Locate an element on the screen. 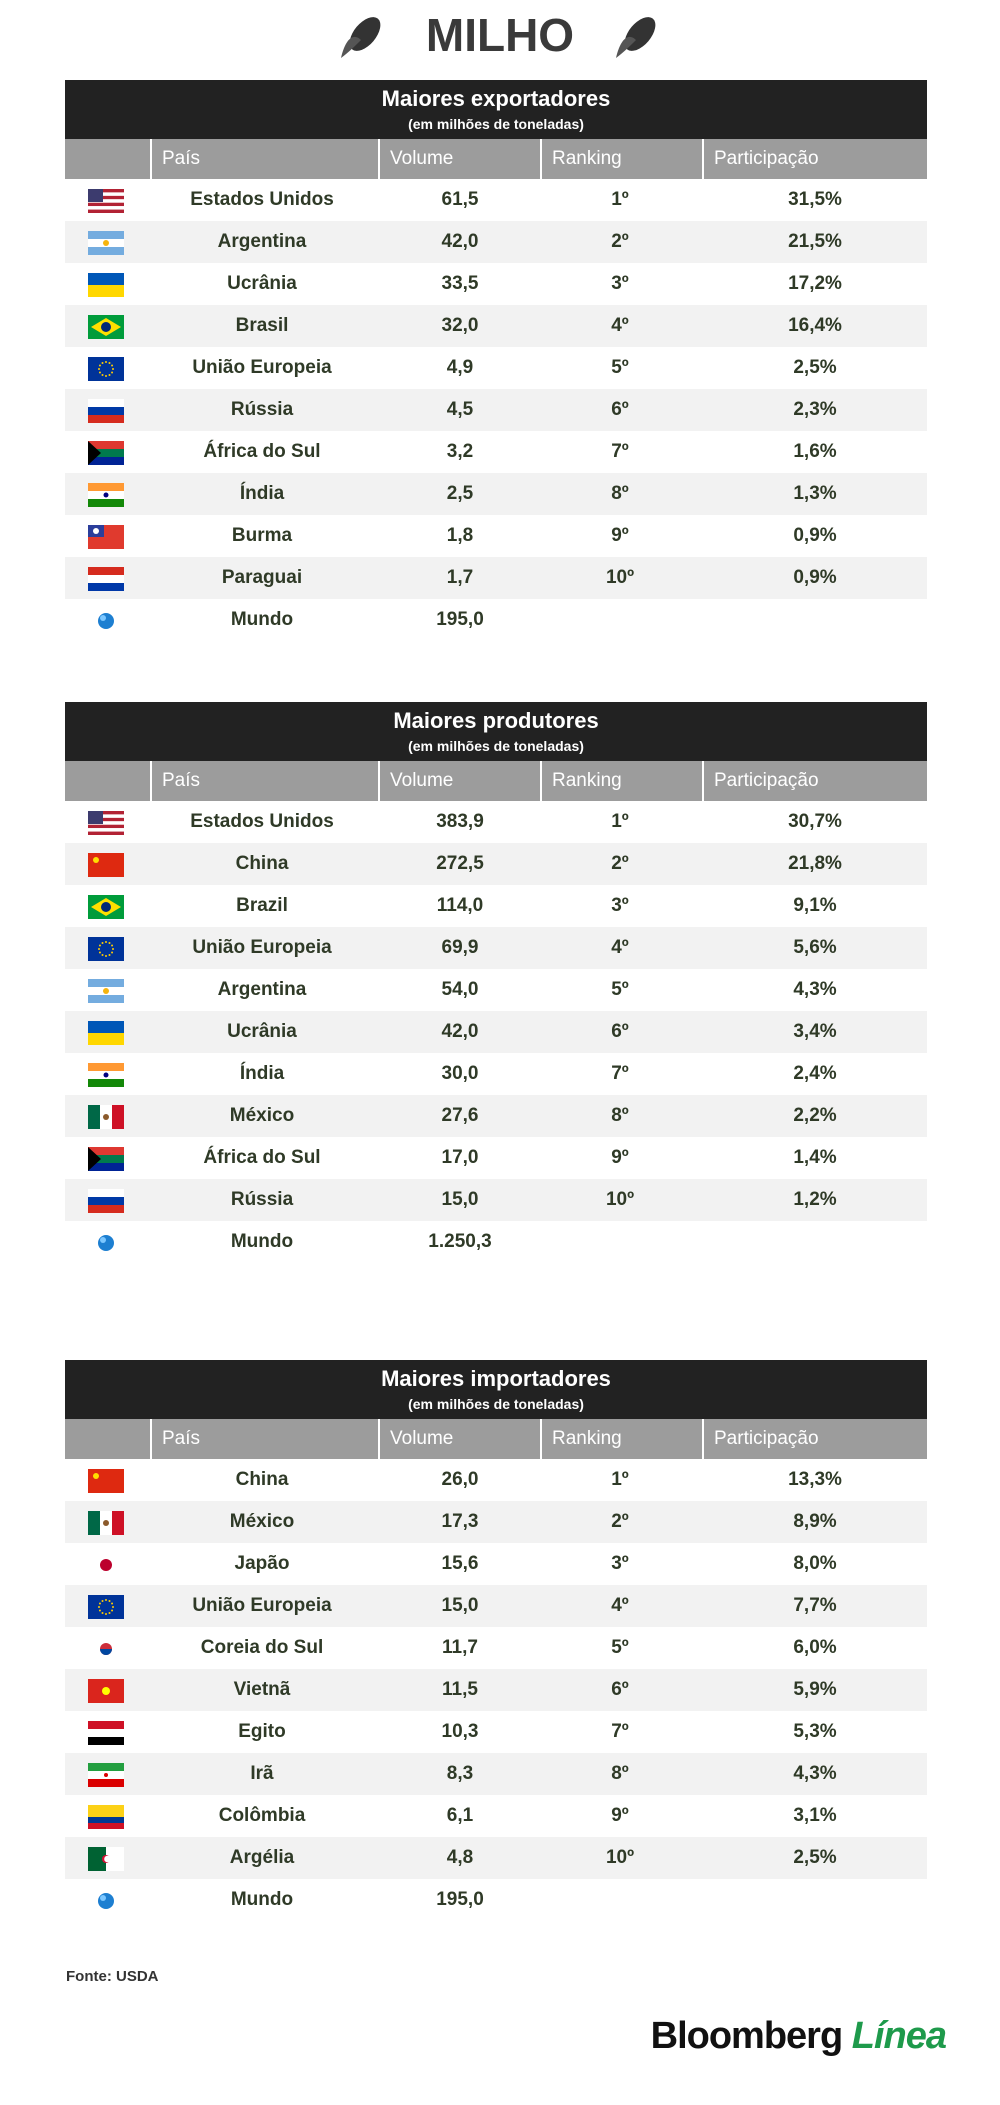 The image size is (1000, 2105). table-cell: 1,4% is located at coordinates (815, 1157).